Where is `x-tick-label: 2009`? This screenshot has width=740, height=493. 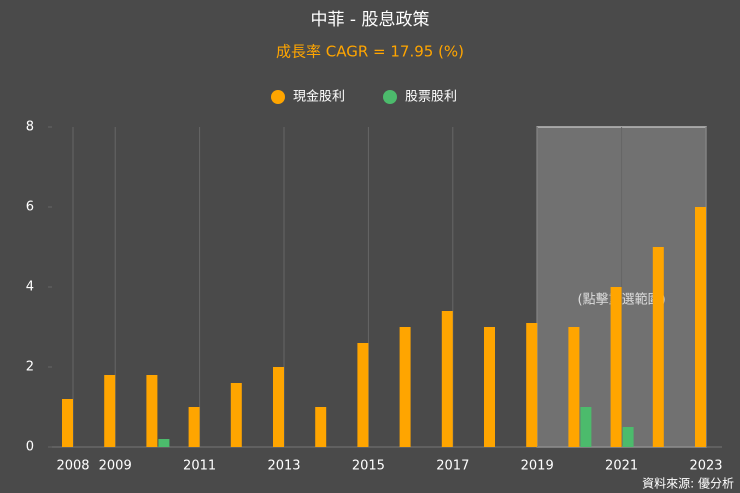
x-tick-label: 2009 is located at coordinates (115, 466).